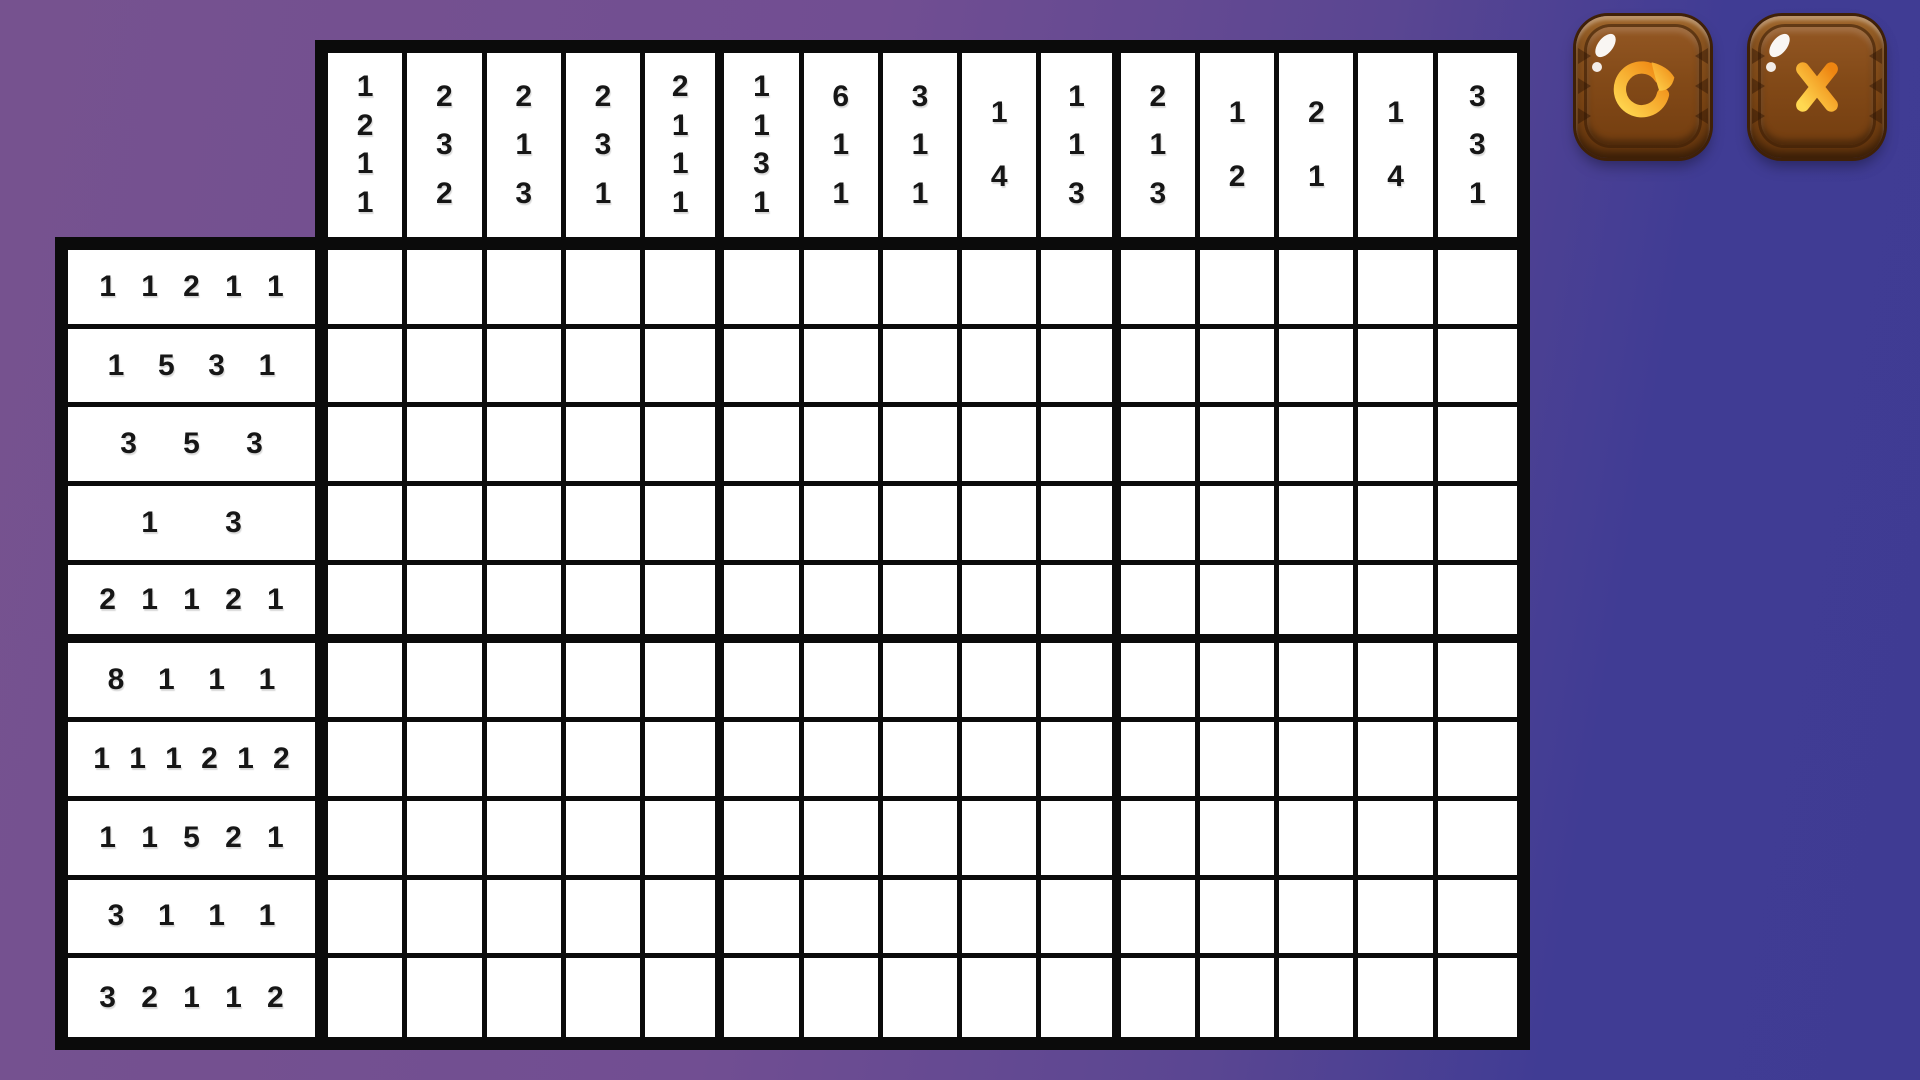 The width and height of the screenshot is (1920, 1080). I want to click on grid-cell-r10-c9, so click(1002, 997).